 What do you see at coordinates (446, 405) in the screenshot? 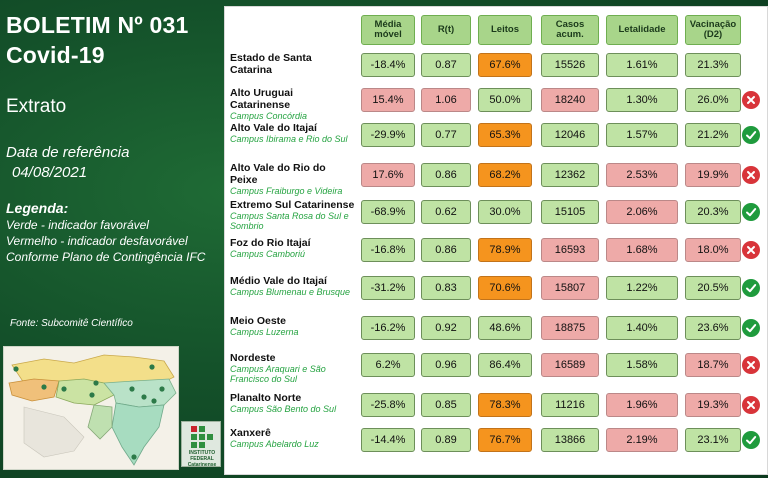
I see `rt-cell: 0.85` at bounding box center [446, 405].